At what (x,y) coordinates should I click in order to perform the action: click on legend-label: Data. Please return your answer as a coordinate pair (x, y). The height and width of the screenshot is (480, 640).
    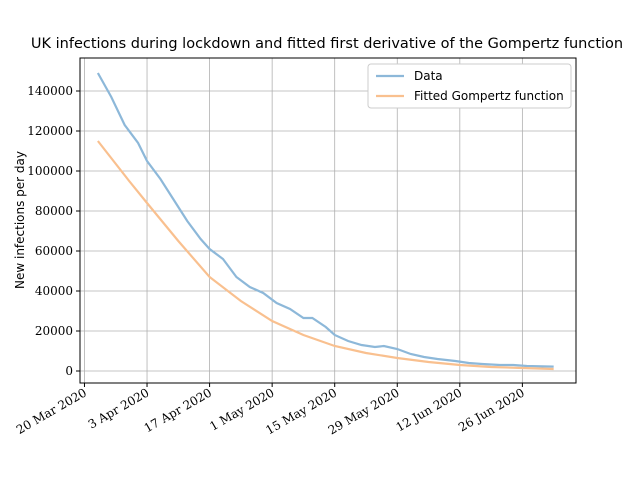
    Looking at the image, I should click on (428, 76).